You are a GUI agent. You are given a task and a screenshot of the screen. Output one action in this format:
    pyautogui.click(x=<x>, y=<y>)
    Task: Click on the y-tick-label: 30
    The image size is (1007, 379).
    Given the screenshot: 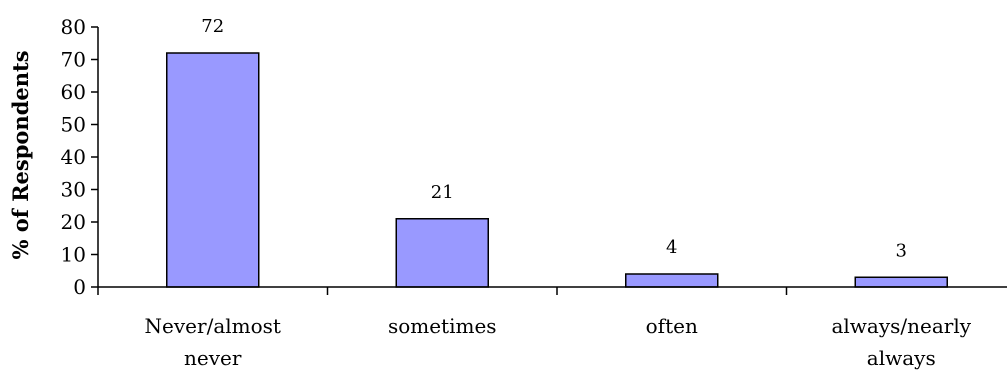 What is the action you would take?
    pyautogui.click(x=73, y=190)
    